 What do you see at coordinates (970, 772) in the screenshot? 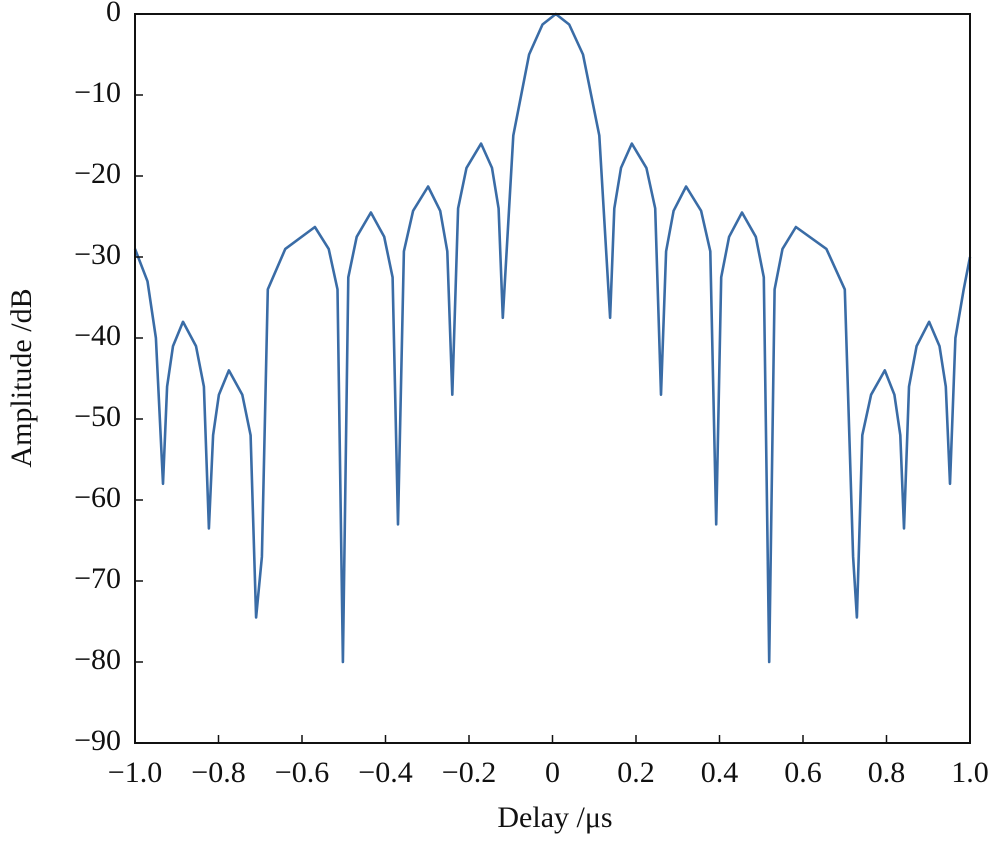
I see `x-tick-label: 1.0` at bounding box center [970, 772].